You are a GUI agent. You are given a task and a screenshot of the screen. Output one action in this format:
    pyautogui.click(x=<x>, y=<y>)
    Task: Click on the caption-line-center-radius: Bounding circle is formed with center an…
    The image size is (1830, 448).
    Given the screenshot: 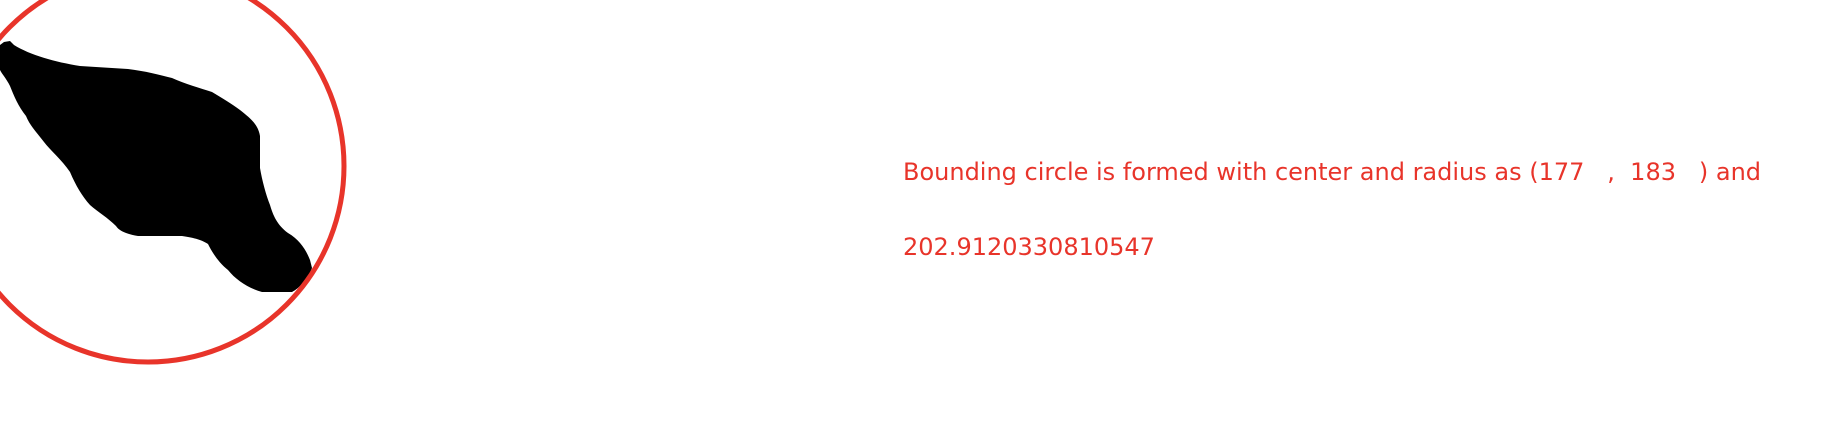 What is the action you would take?
    pyautogui.click(x=1332, y=172)
    